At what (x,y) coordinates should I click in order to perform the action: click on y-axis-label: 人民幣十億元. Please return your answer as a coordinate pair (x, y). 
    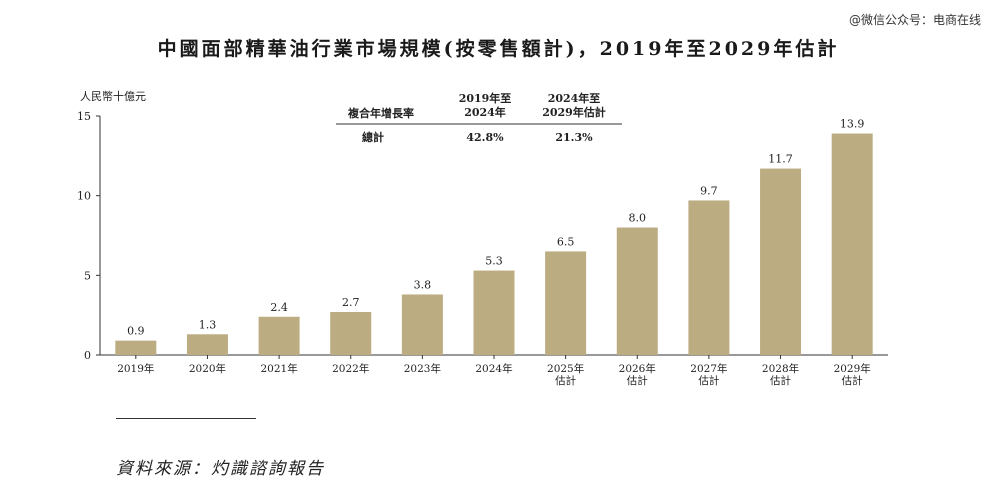
    Looking at the image, I should click on (113, 96).